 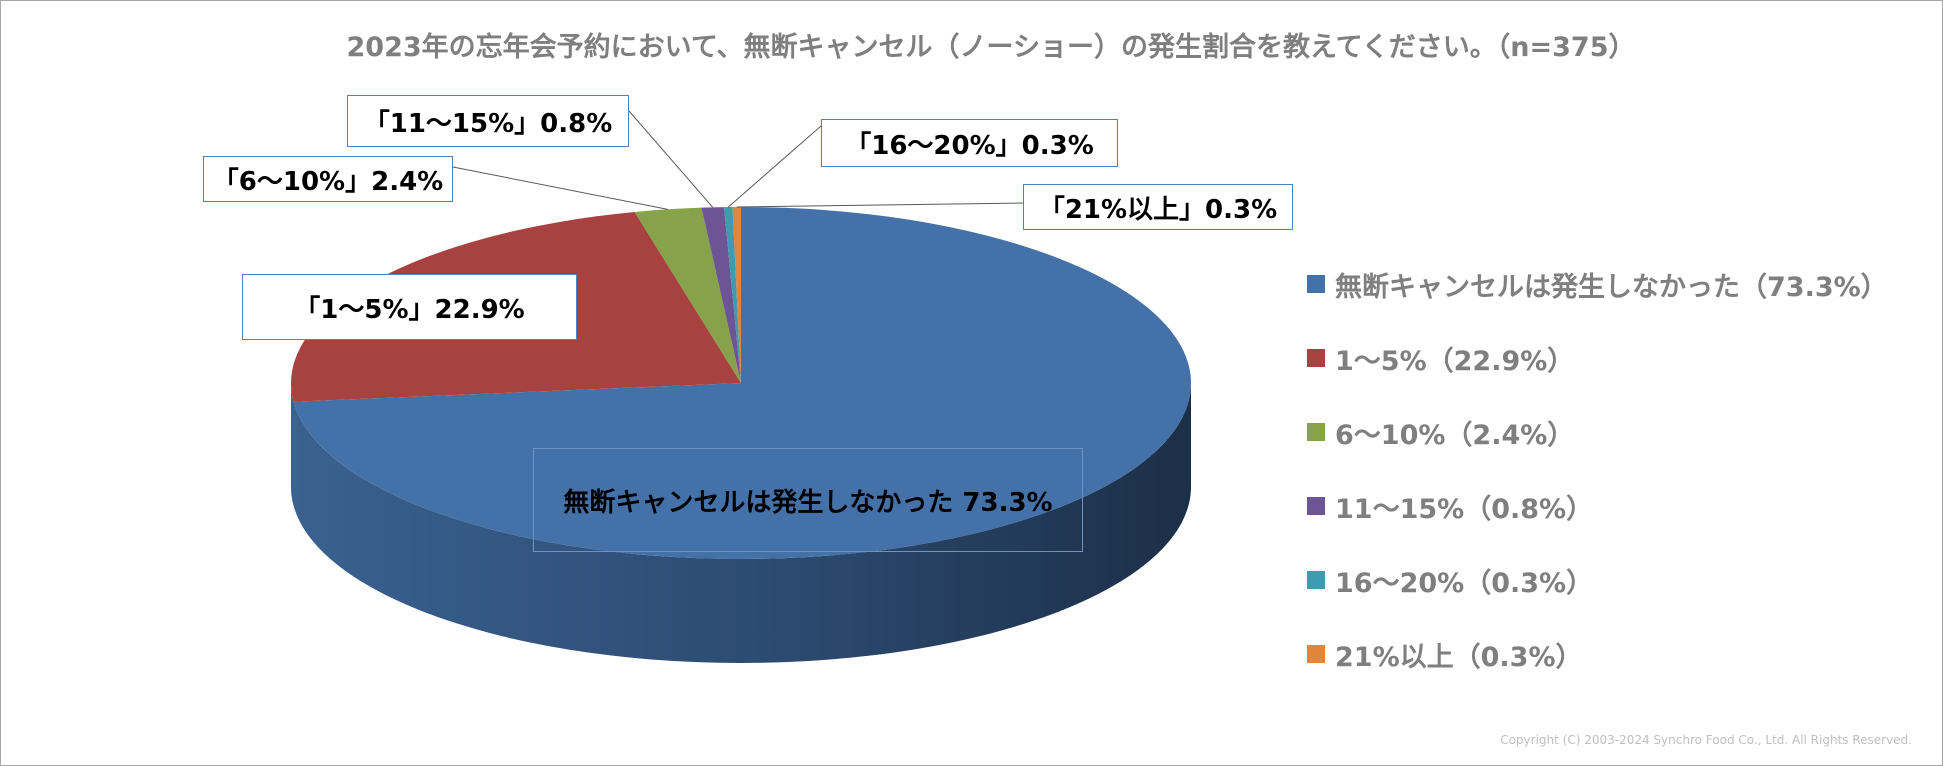 What do you see at coordinates (1597, 580) in the screenshot?
I see `legend-item-5: 16～20%（0.3%）` at bounding box center [1597, 580].